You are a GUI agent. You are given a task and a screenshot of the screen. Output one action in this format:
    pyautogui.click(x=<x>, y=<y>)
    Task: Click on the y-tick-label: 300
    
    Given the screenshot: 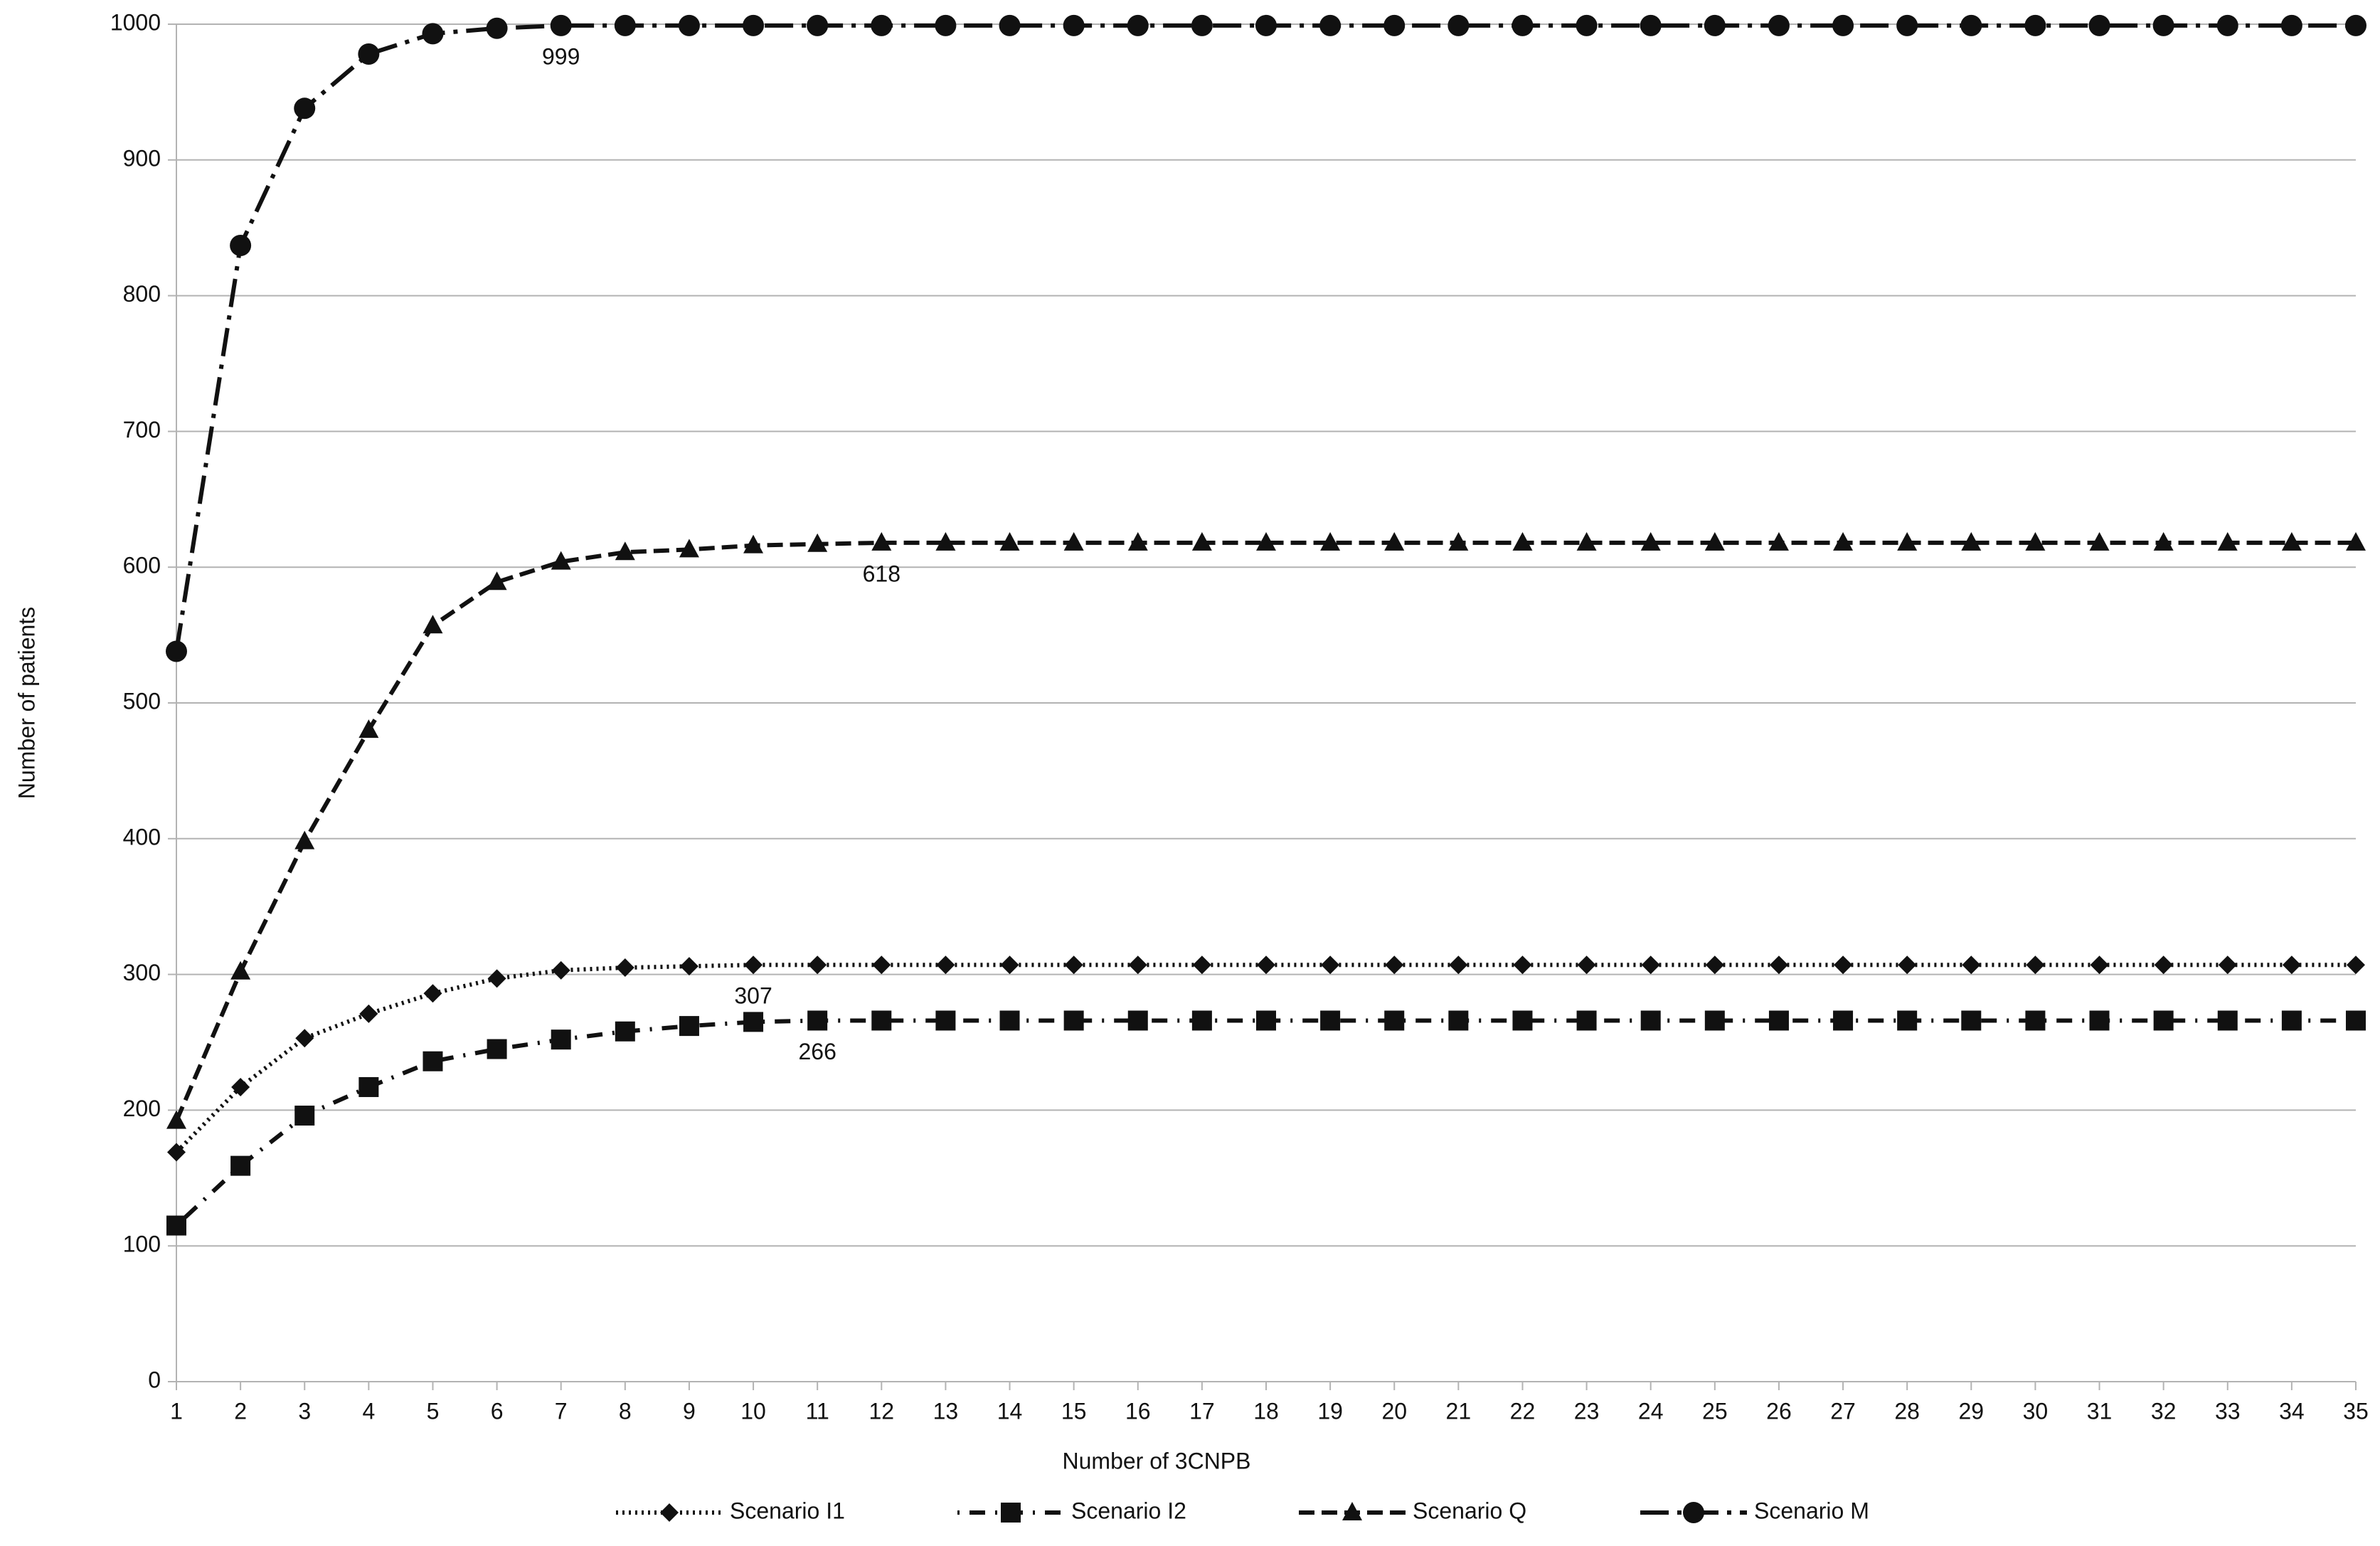 What is the action you would take?
    pyautogui.click(x=142, y=973)
    